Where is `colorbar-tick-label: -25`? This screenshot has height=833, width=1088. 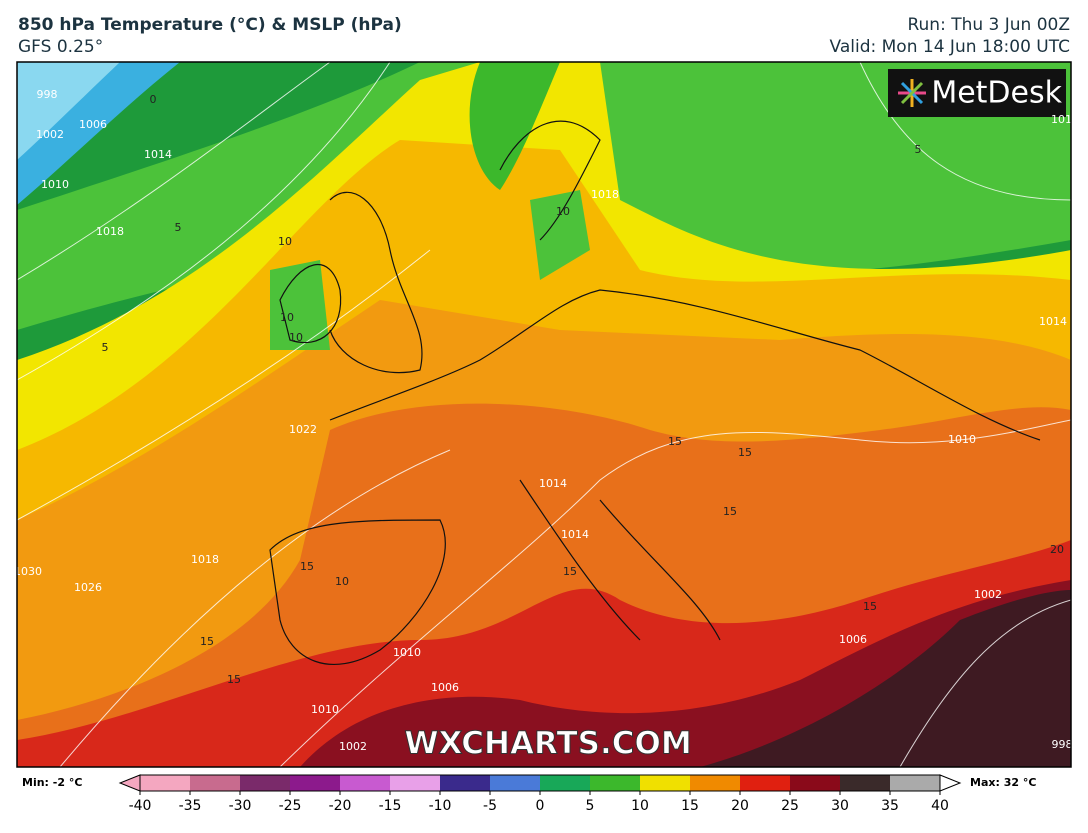 colorbar-tick-label: -25 is located at coordinates (290, 806).